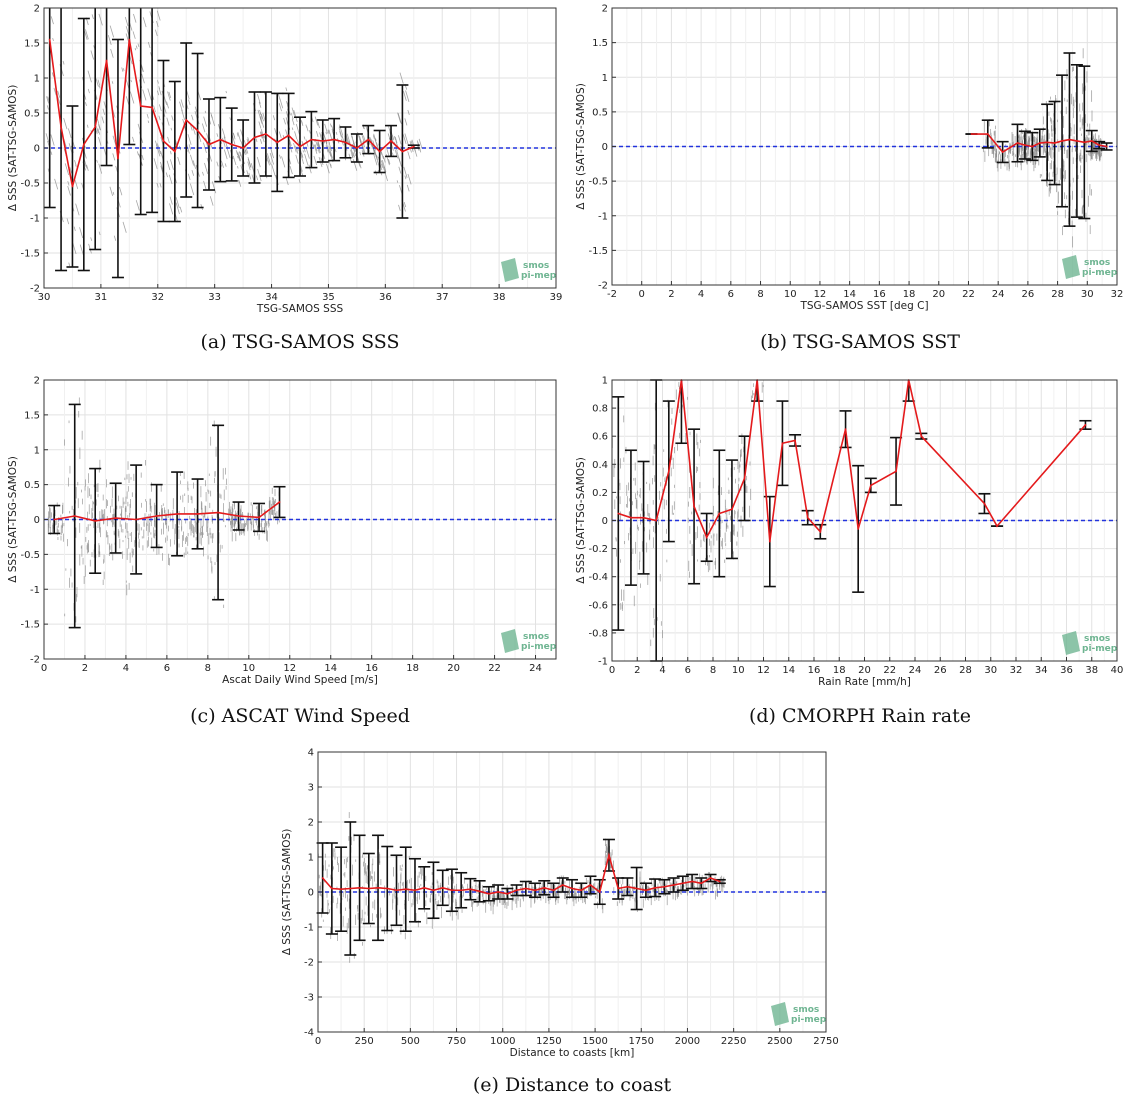 Image resolution: width=1128 pixels, height=1102 pixels. I want to click on x-tick-label: 2000, so click(687, 1041).